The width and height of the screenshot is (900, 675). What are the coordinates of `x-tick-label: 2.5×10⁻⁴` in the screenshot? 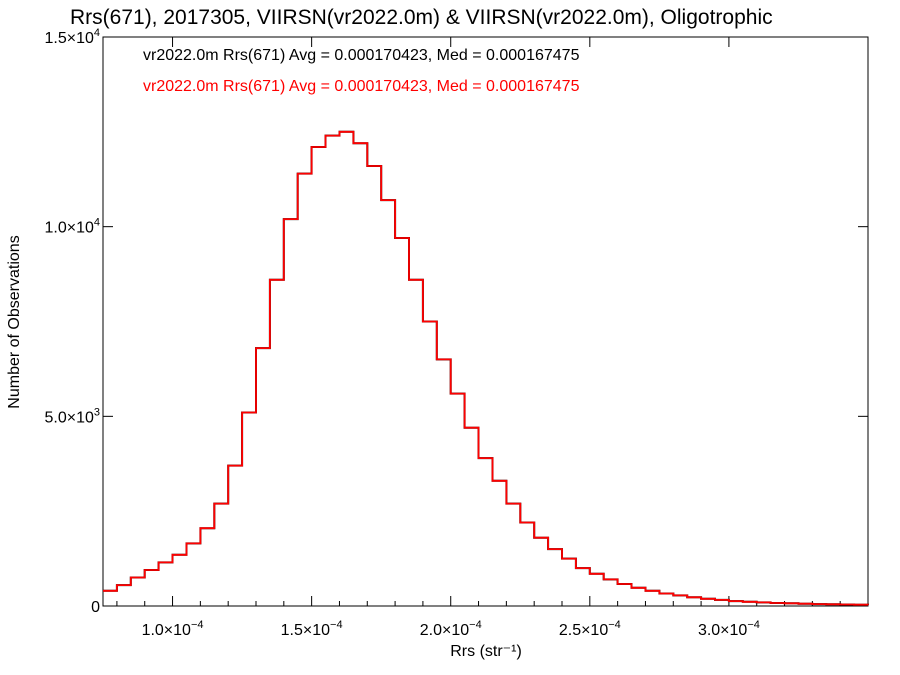 It's located at (590, 629).